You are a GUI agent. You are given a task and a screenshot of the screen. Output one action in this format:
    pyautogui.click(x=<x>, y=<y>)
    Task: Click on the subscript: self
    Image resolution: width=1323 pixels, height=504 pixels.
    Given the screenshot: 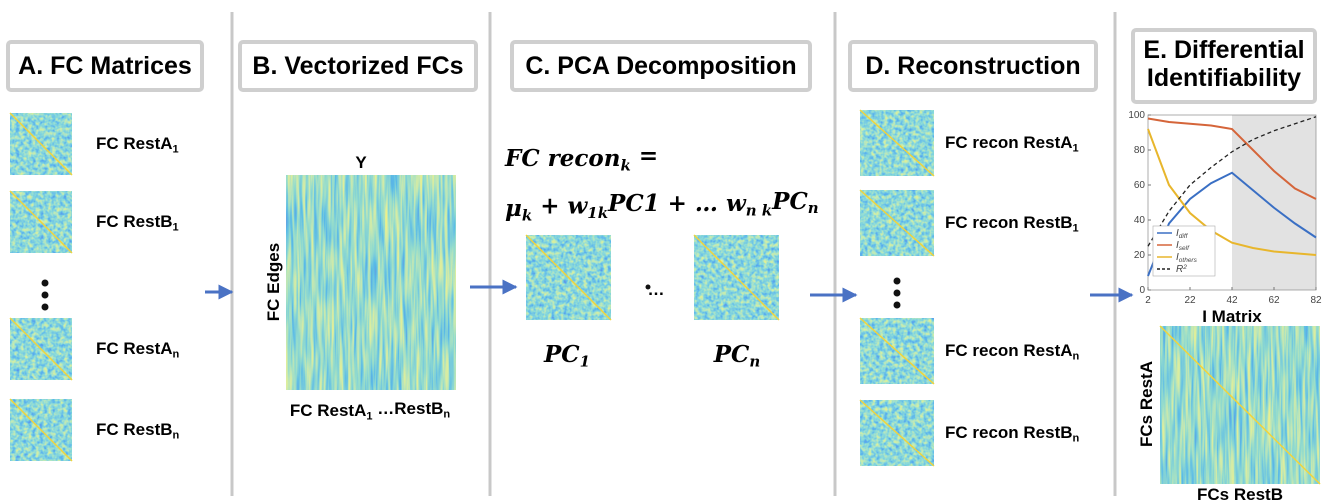 What is the action you would take?
    pyautogui.click(x=1184, y=248)
    